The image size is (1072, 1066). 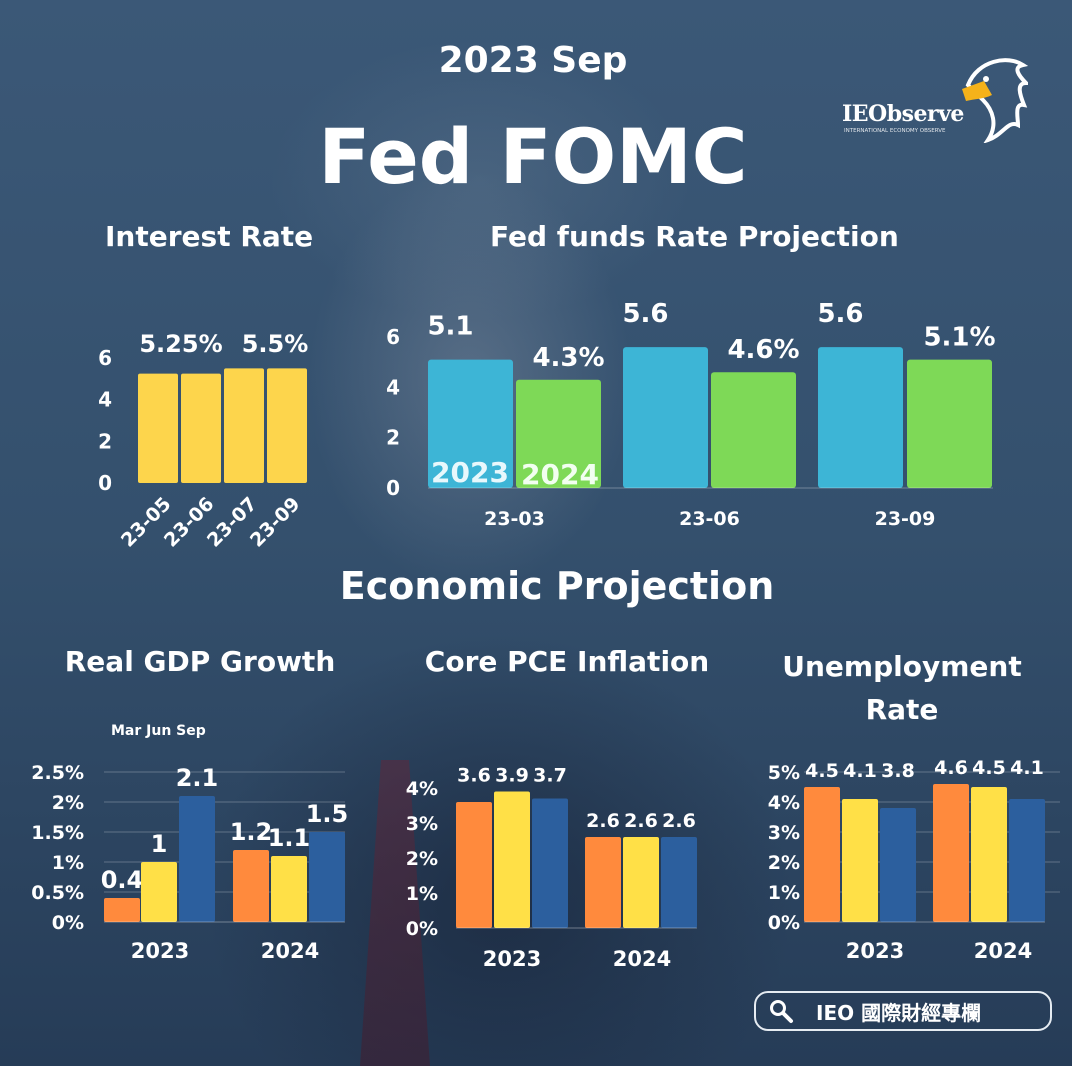 What do you see at coordinates (180, 344) in the screenshot?
I see `data-label: 5.25%` at bounding box center [180, 344].